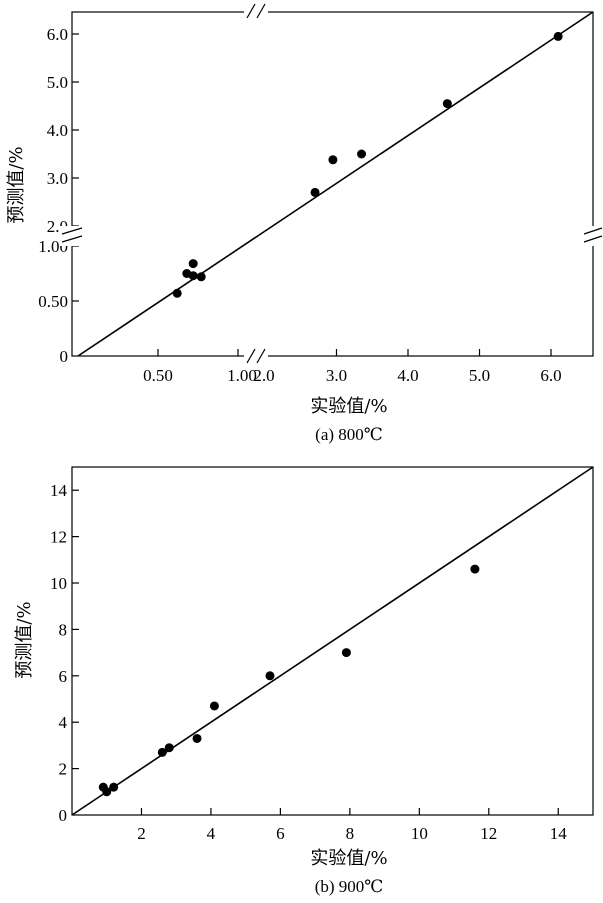 The width and height of the screenshot is (603, 903). What do you see at coordinates (63, 815) in the screenshot?
I see `chart-b-y-tick-label: 0` at bounding box center [63, 815].